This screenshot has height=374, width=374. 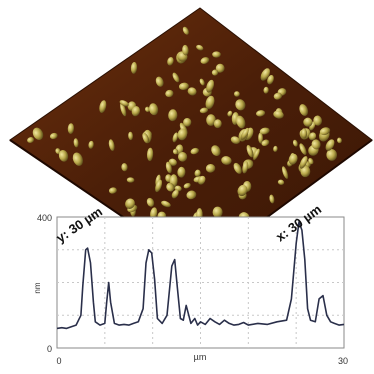 I want to click on x-tick-0: 0, so click(x=58, y=361).